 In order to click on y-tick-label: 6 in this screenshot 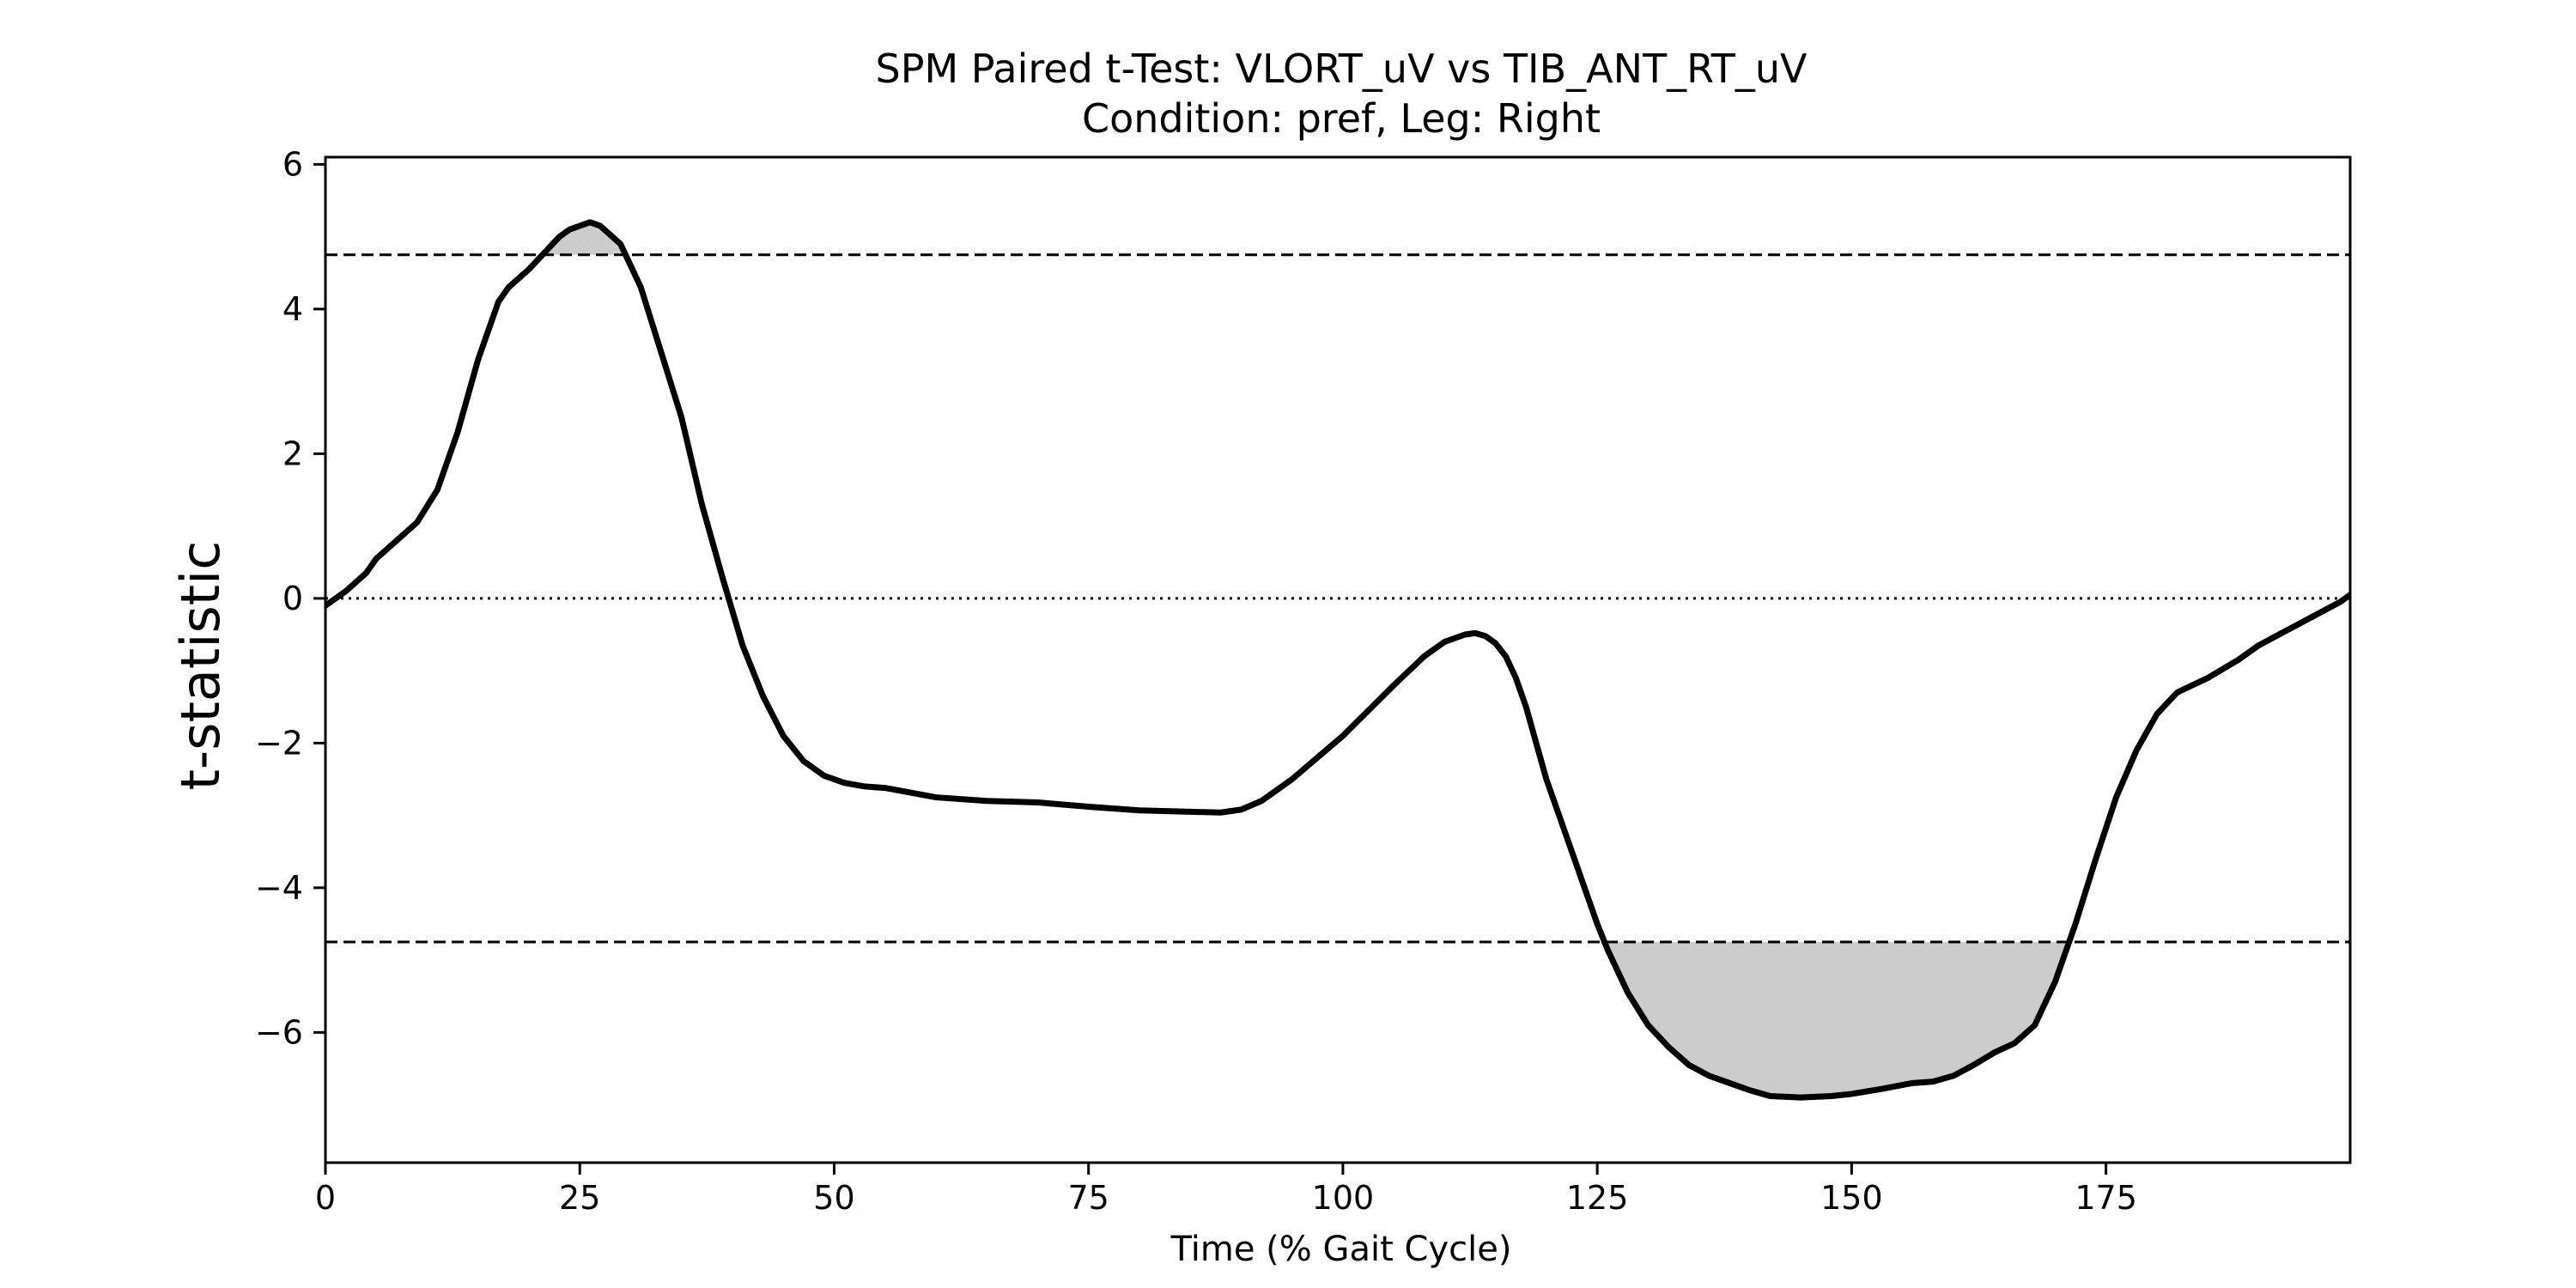, I will do `click(293, 164)`.